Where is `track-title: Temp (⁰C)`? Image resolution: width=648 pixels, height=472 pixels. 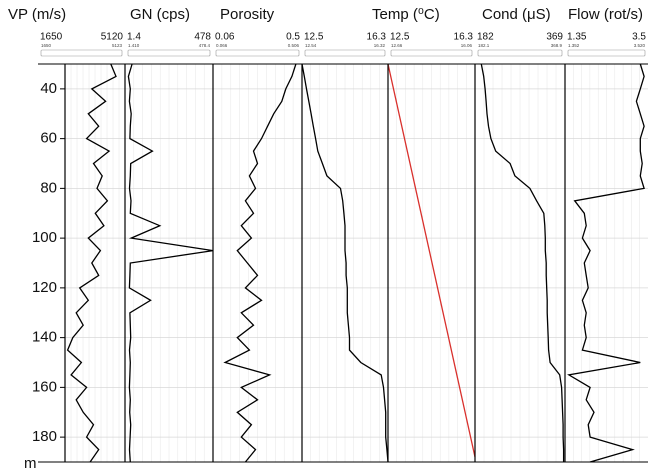
track-title: Temp (⁰C) is located at coordinates (406, 14).